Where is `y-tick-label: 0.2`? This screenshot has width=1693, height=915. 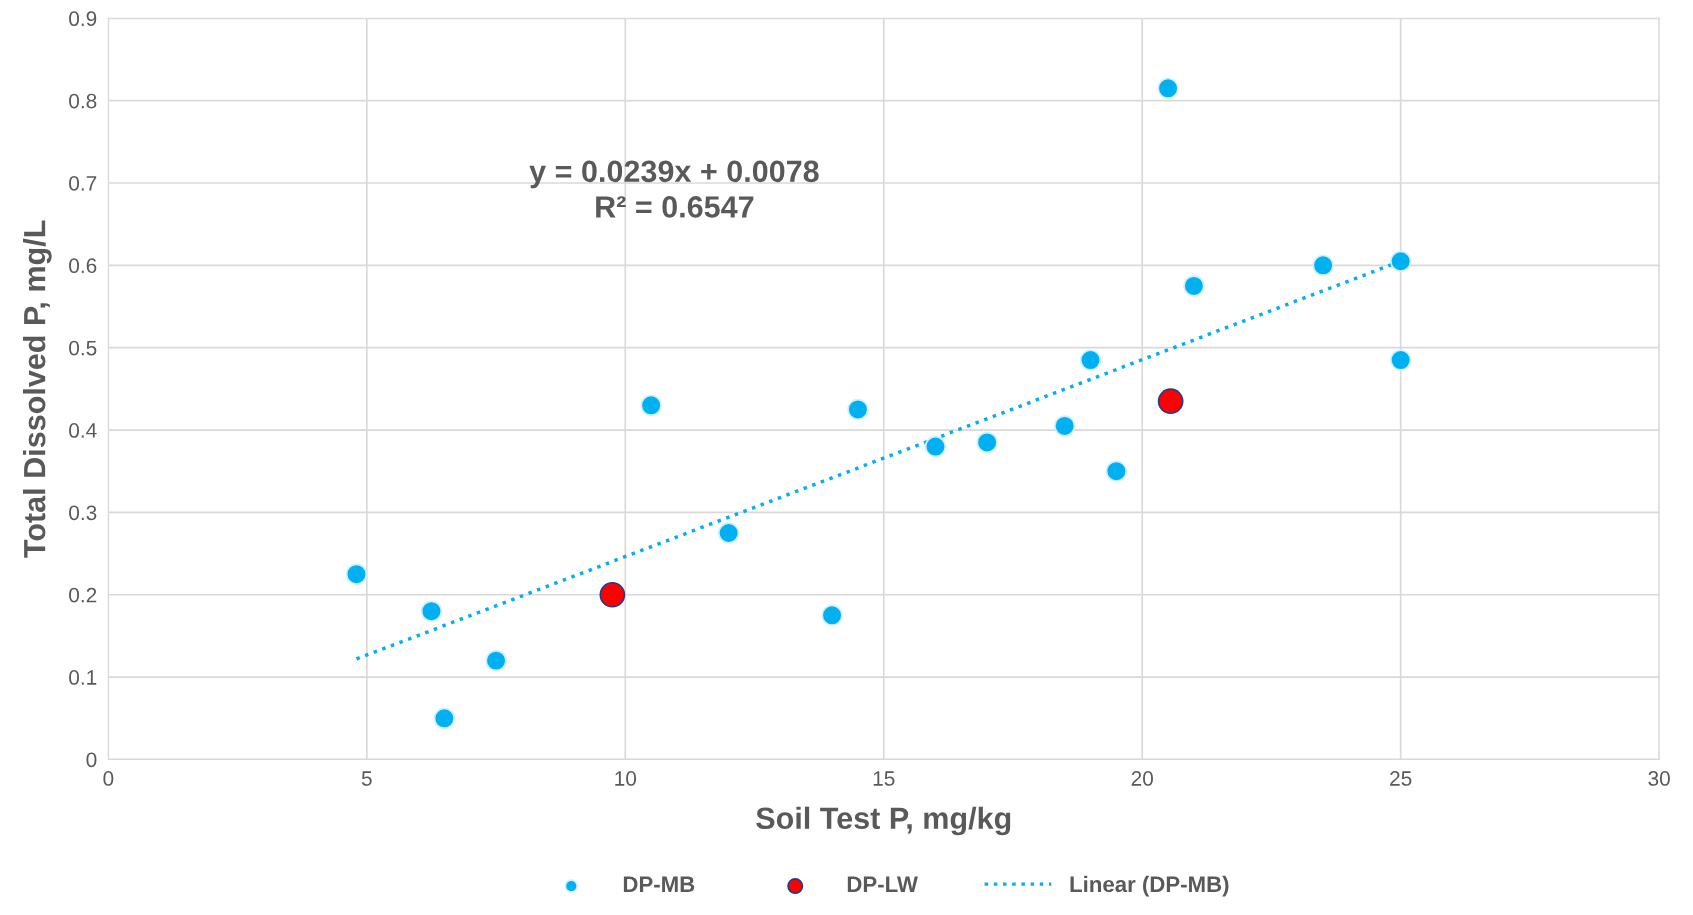
y-tick-label: 0.2 is located at coordinates (83, 595).